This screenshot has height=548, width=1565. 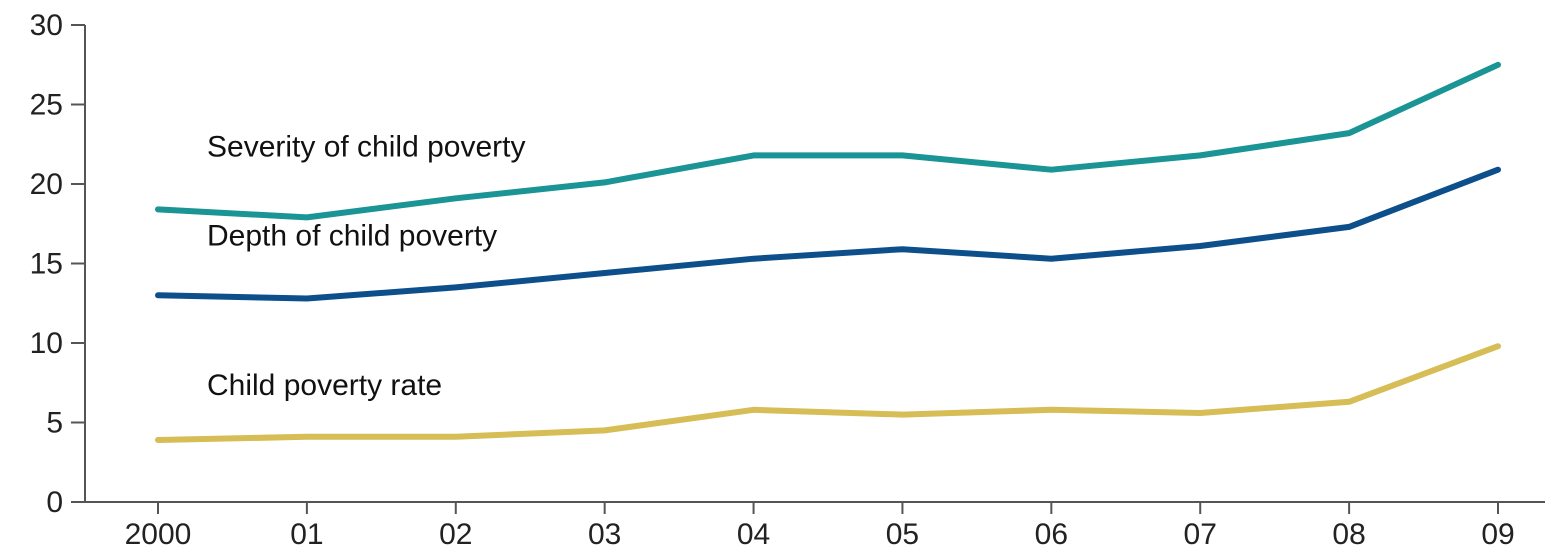 I want to click on y-tick-label: 15, so click(x=46, y=264).